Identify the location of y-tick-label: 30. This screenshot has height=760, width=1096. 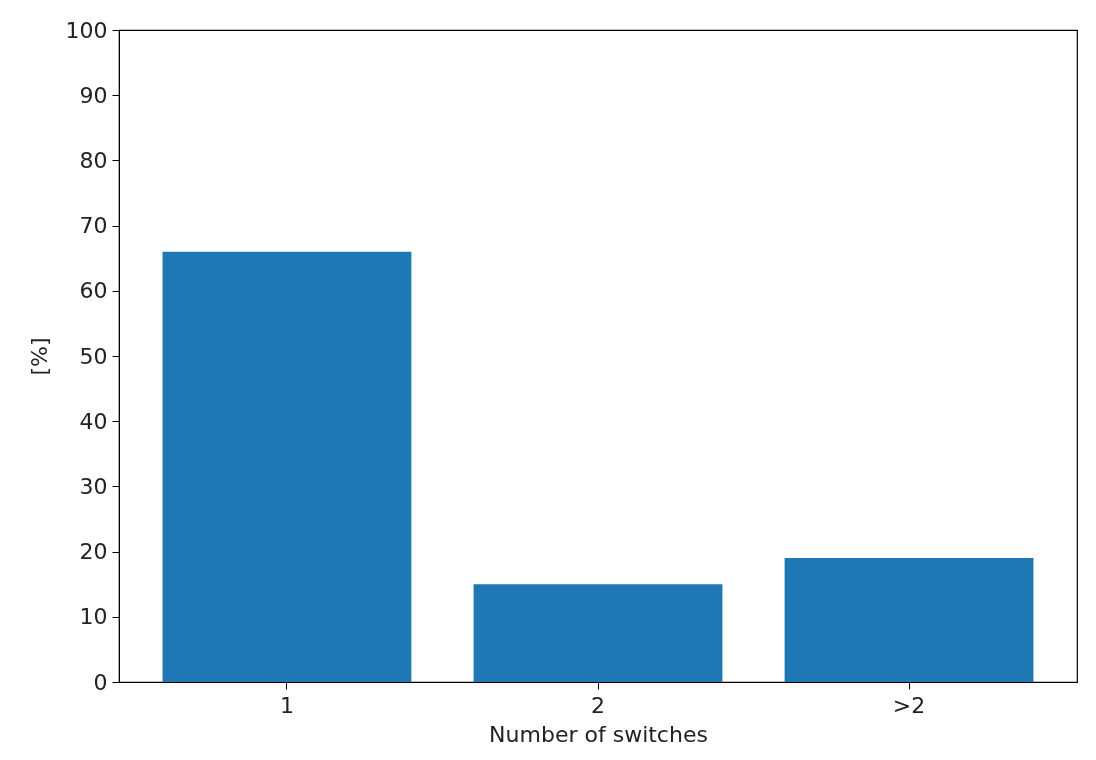
(93, 486).